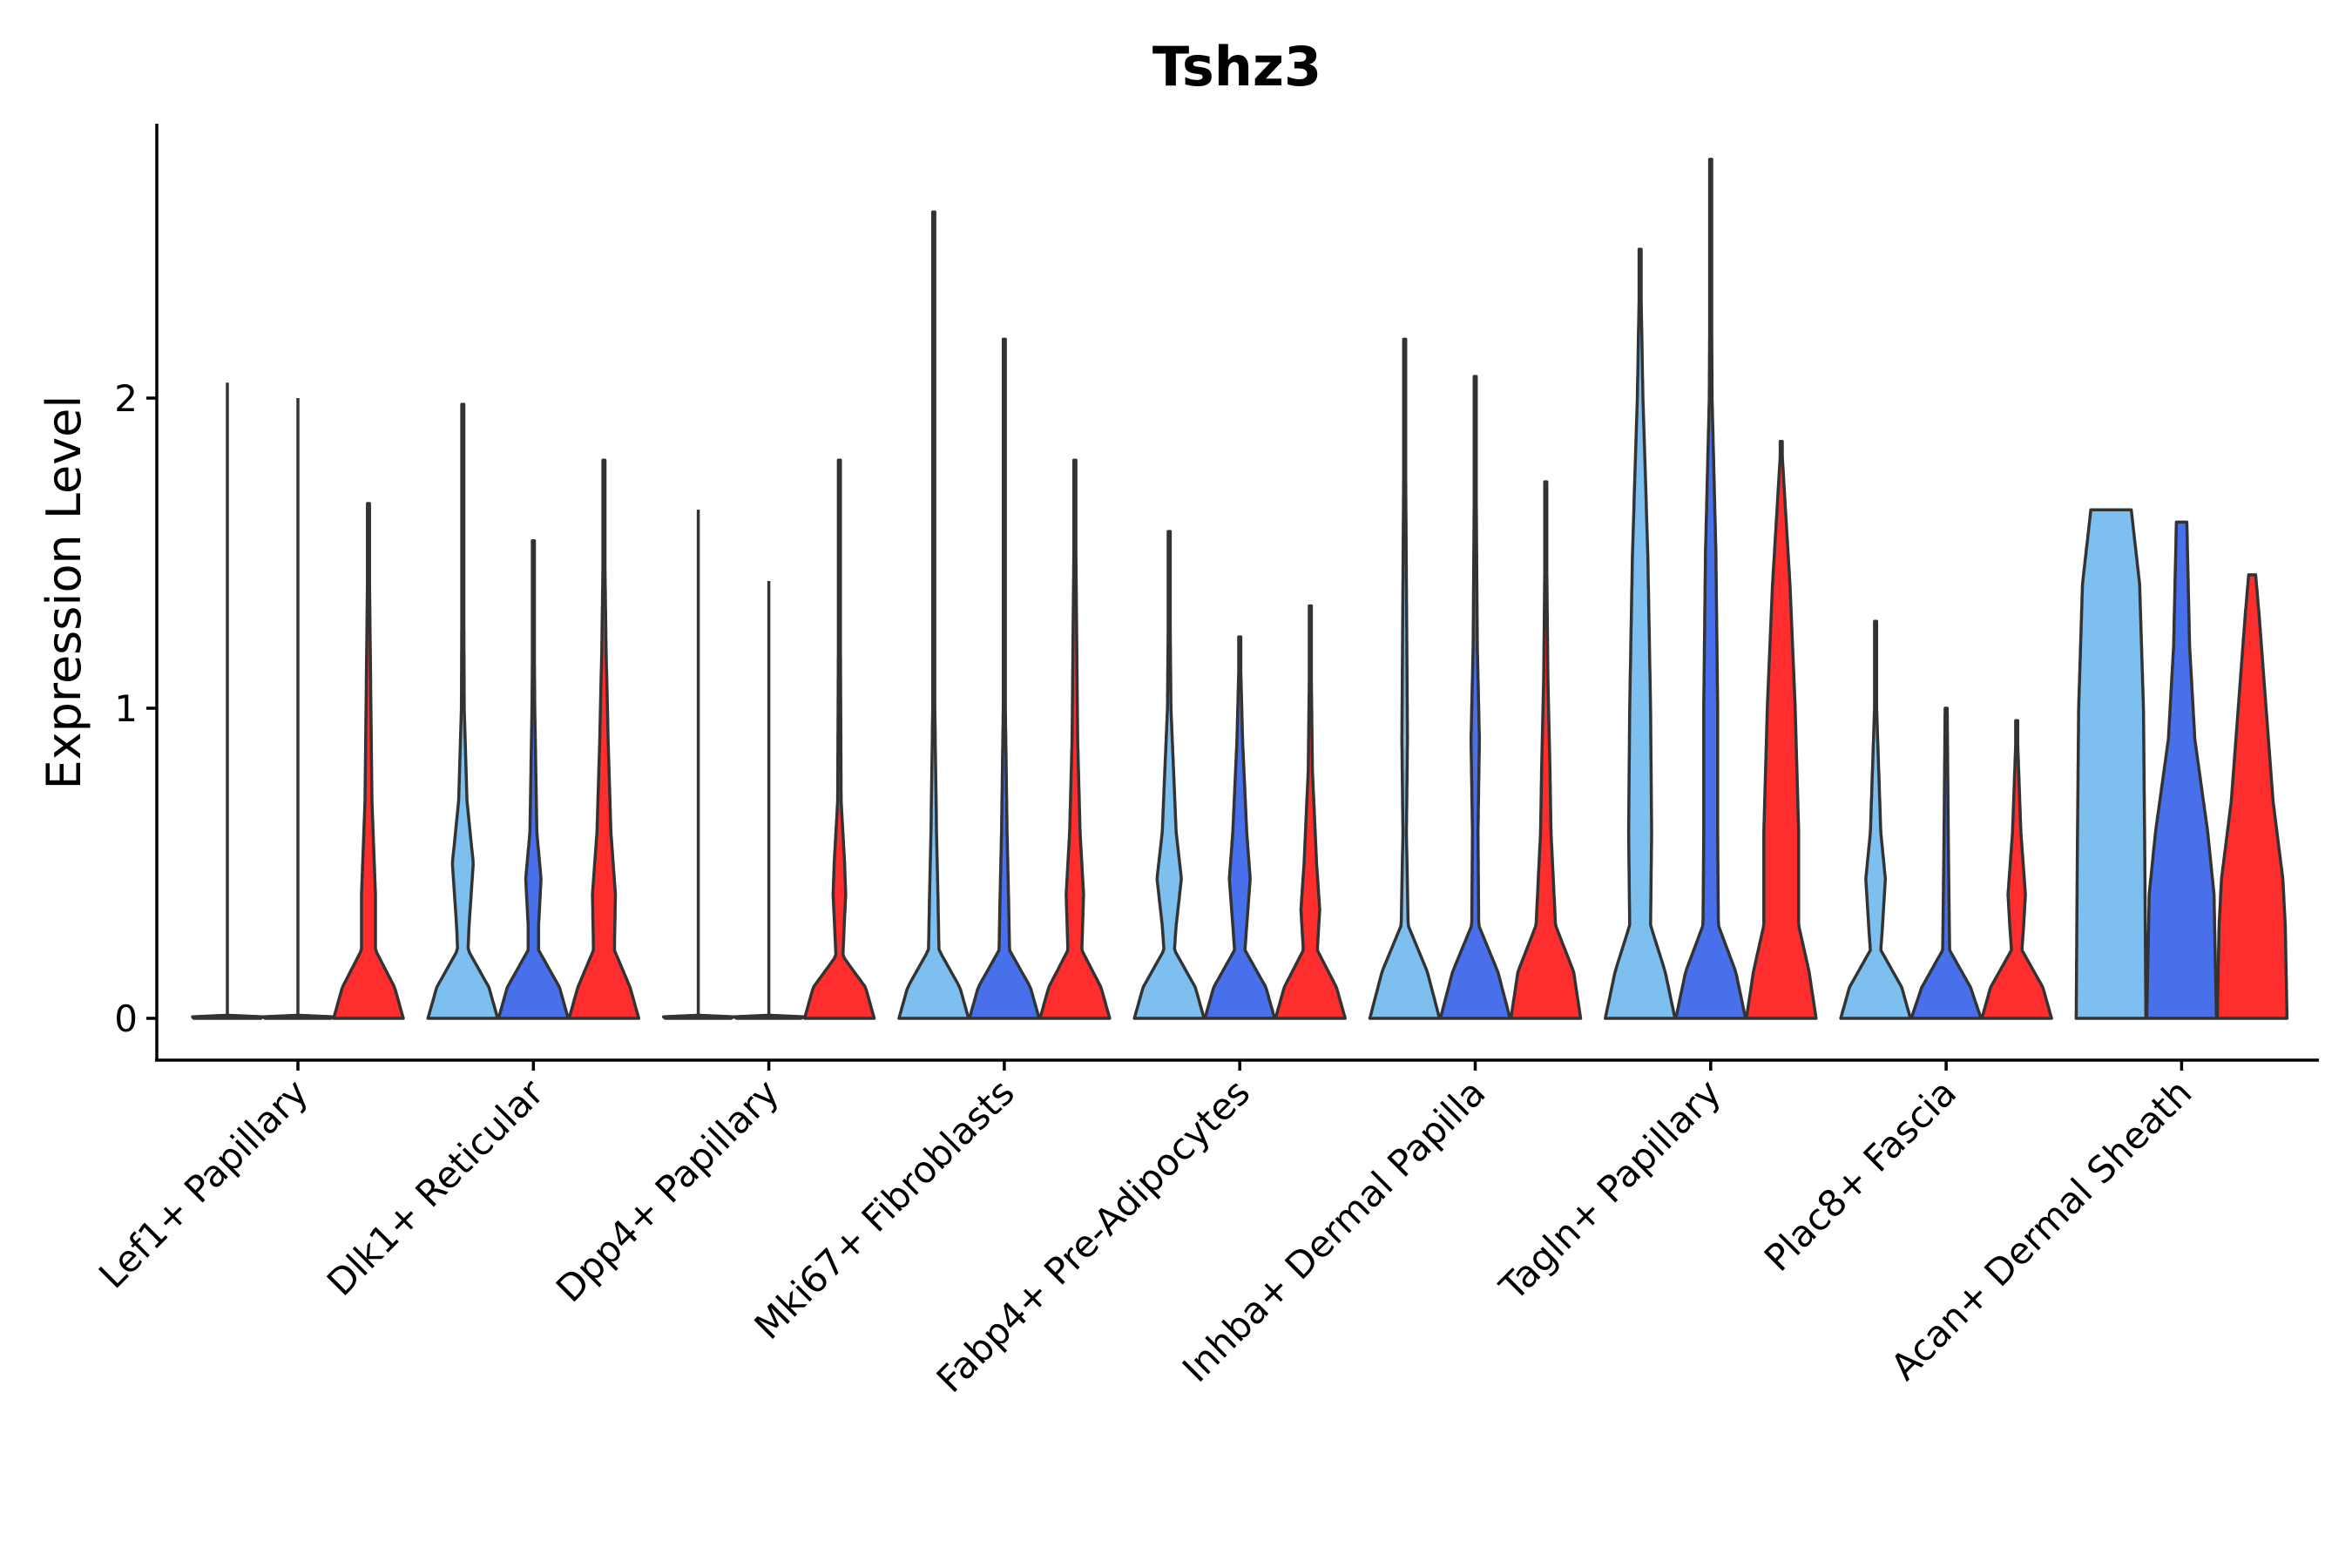 The width and height of the screenshot is (2352, 1568). I want to click on x-tick-label: Lef1+ Papillary, so click(204, 1183).